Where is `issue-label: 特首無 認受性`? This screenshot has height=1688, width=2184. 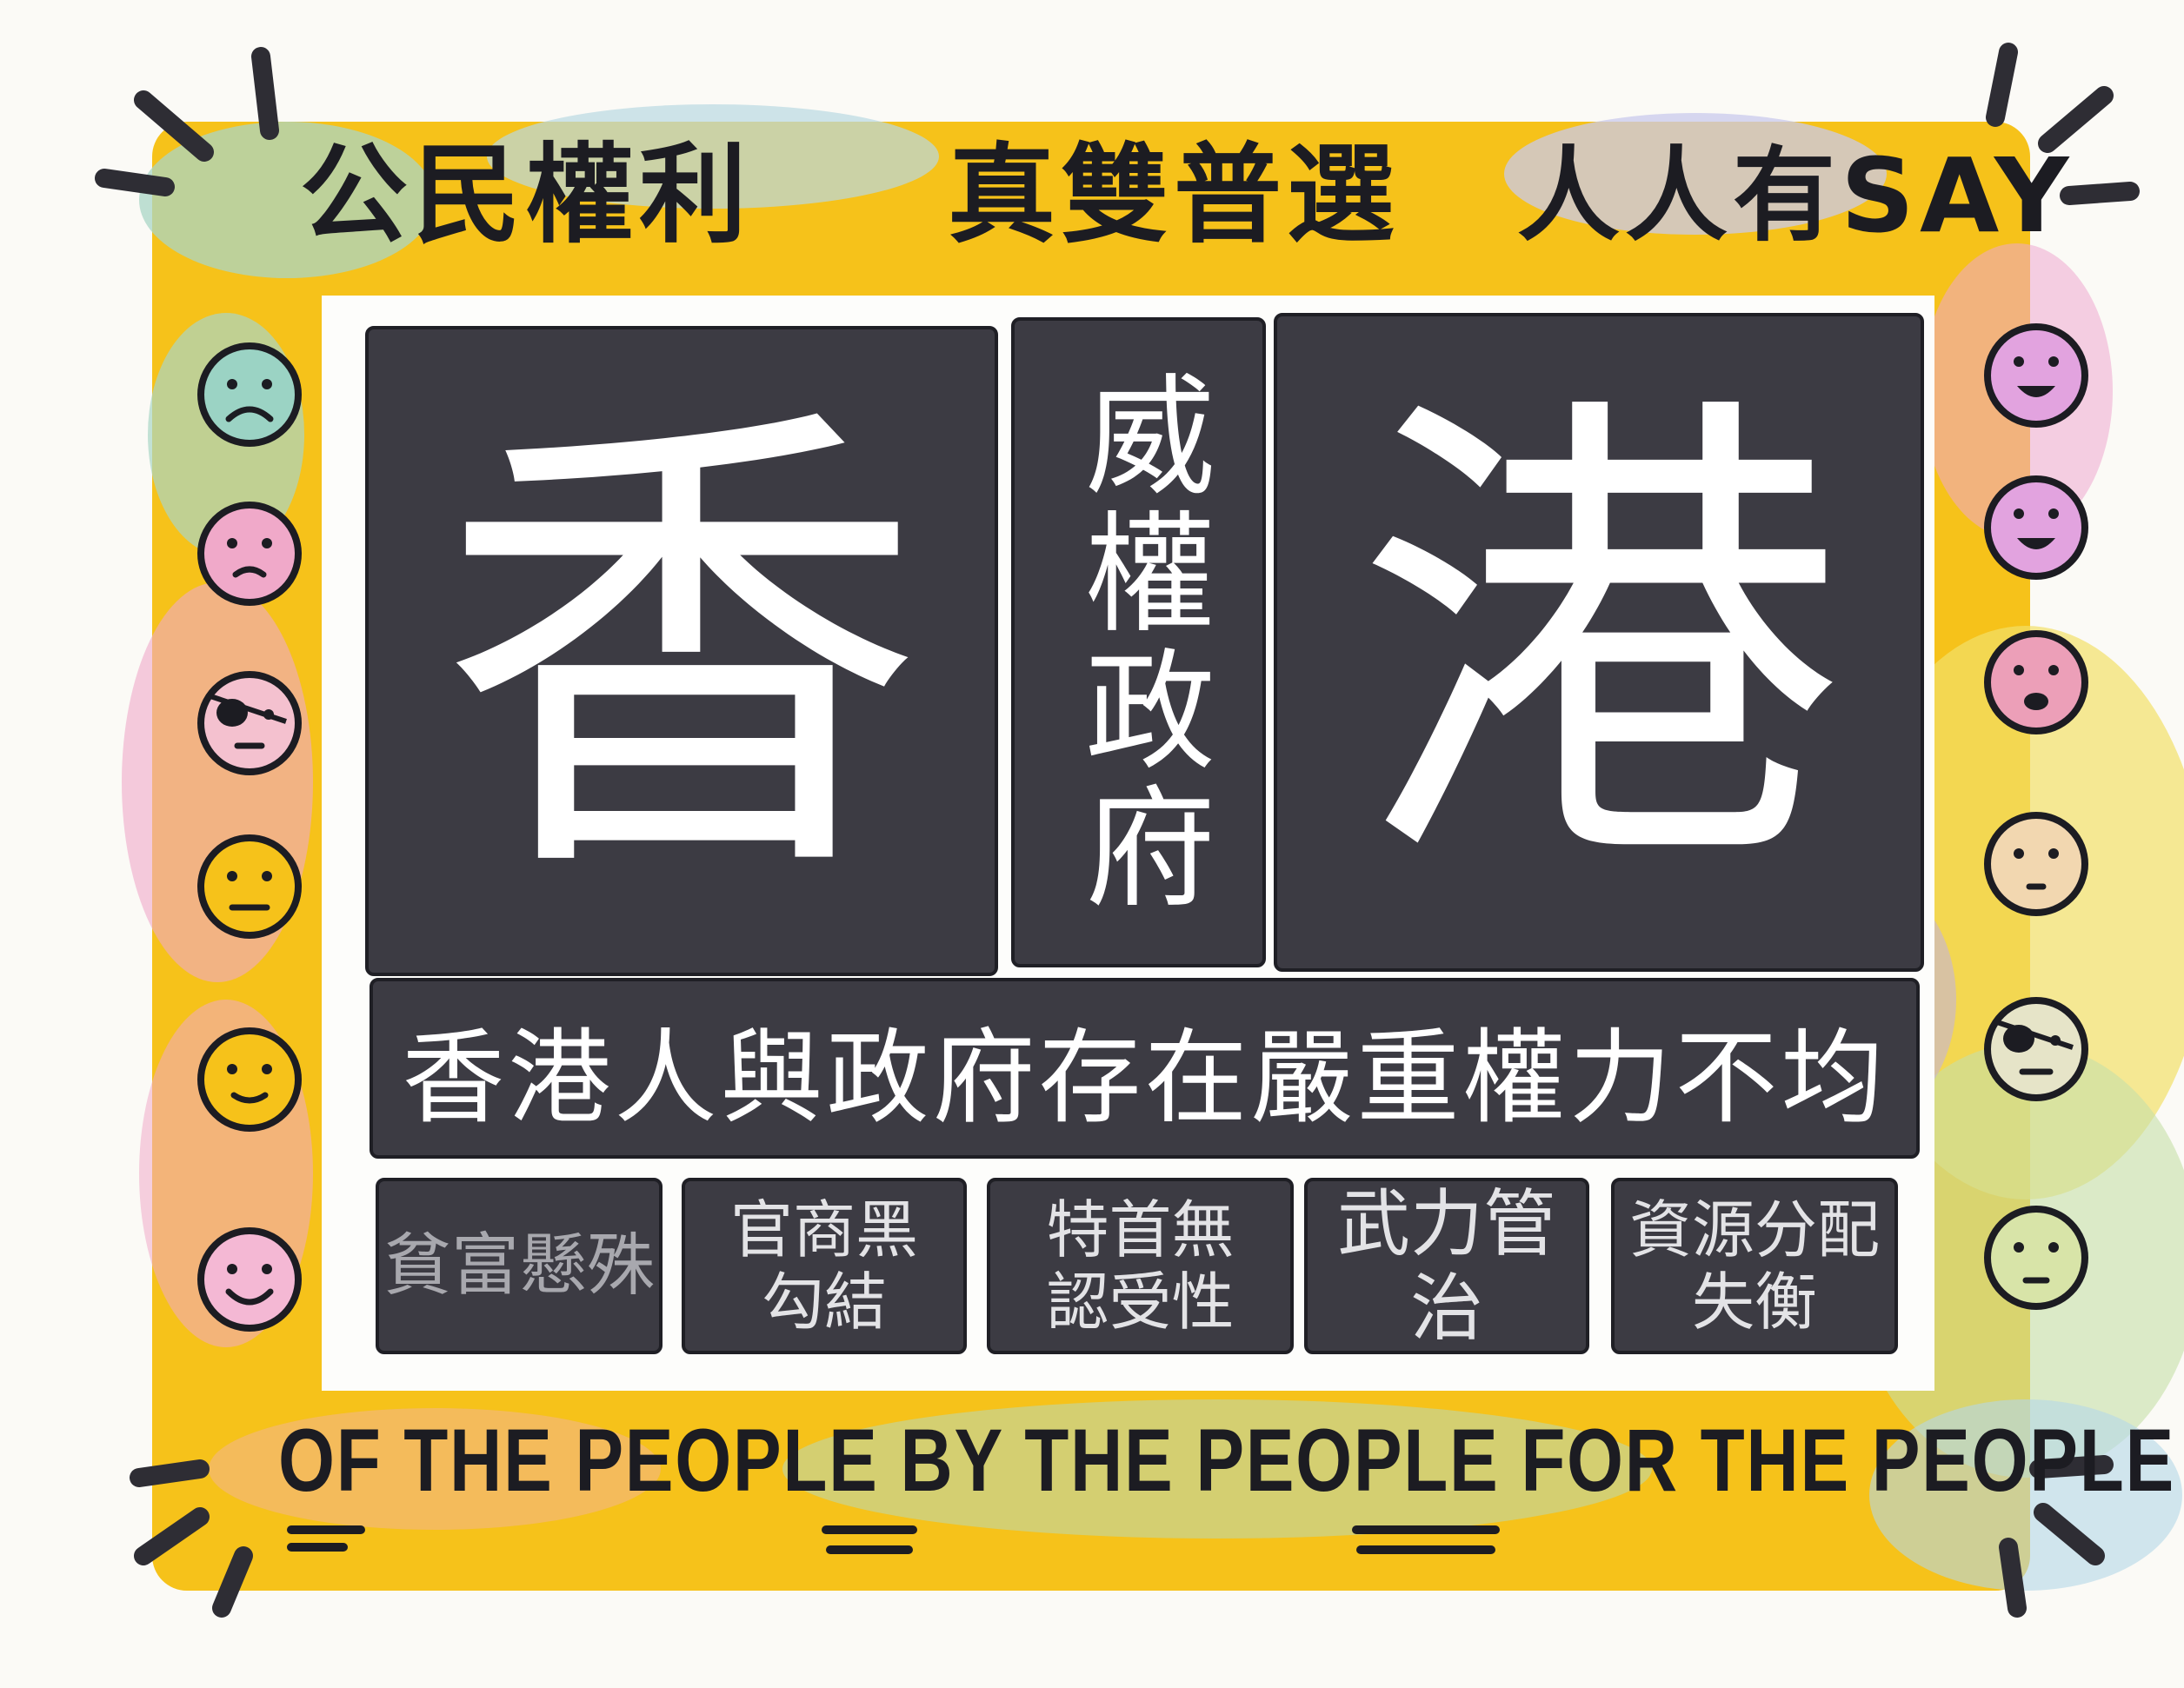 issue-label: 特首無 認受性 is located at coordinates (1140, 1266).